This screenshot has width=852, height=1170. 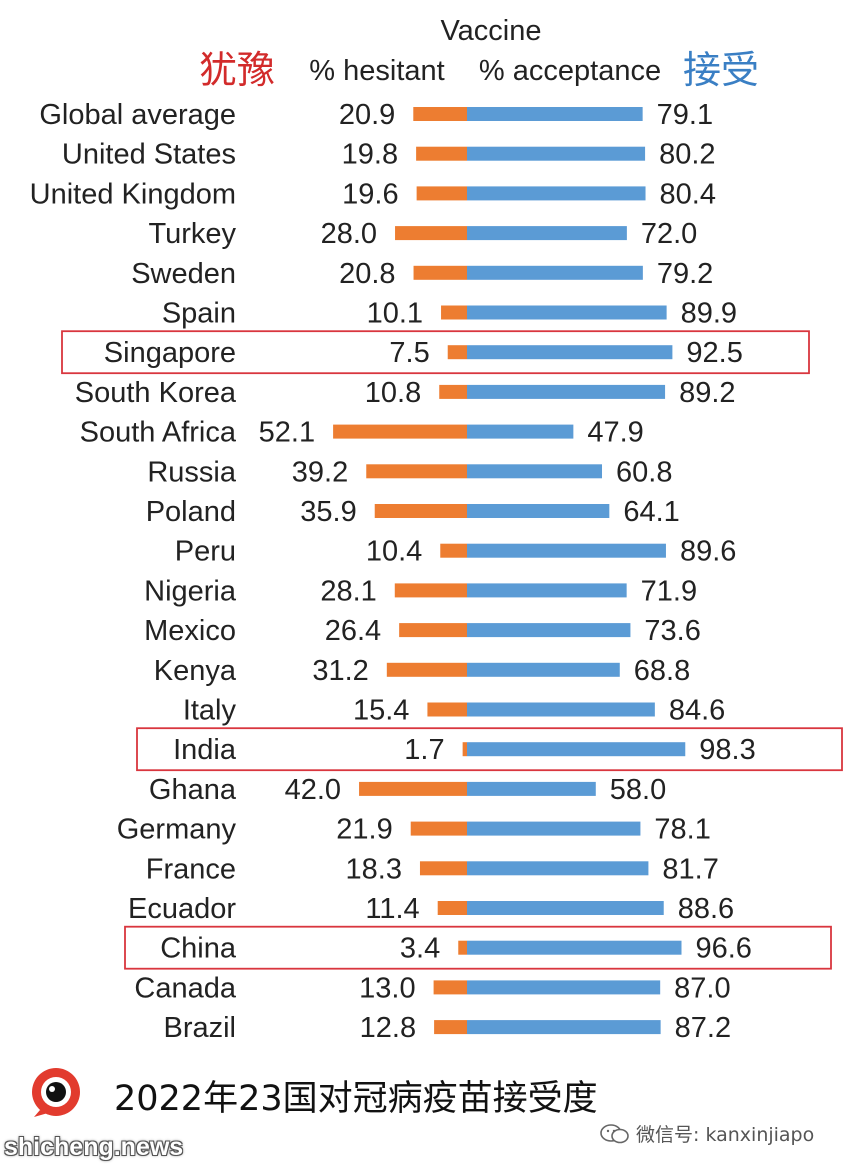 What do you see at coordinates (191, 869) in the screenshot?
I see `country-label: France` at bounding box center [191, 869].